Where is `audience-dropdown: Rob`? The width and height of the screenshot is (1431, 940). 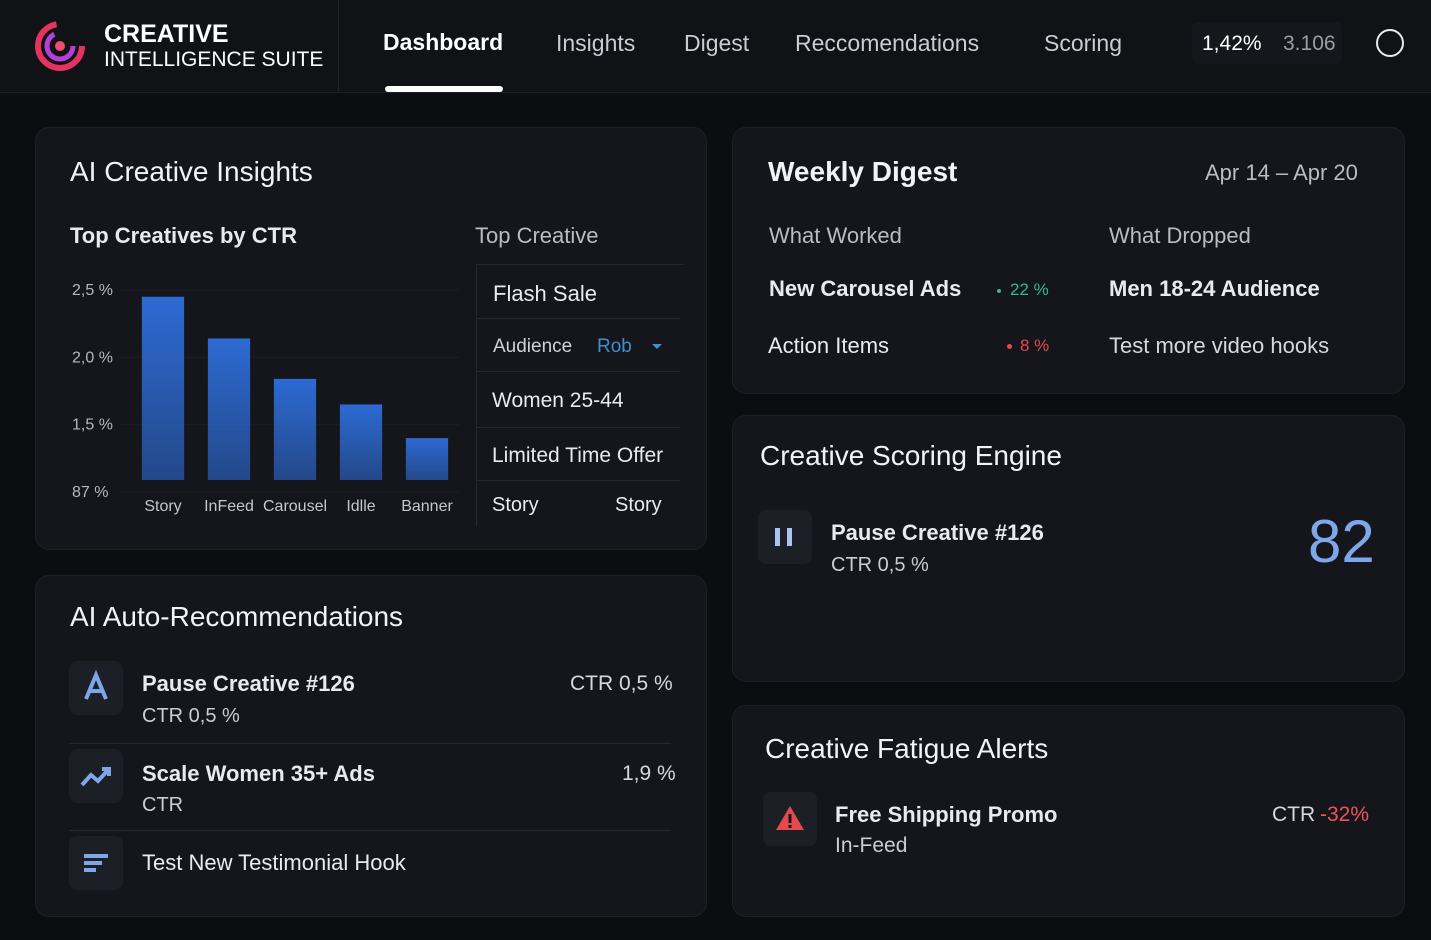 audience-dropdown: Rob is located at coordinates (614, 346).